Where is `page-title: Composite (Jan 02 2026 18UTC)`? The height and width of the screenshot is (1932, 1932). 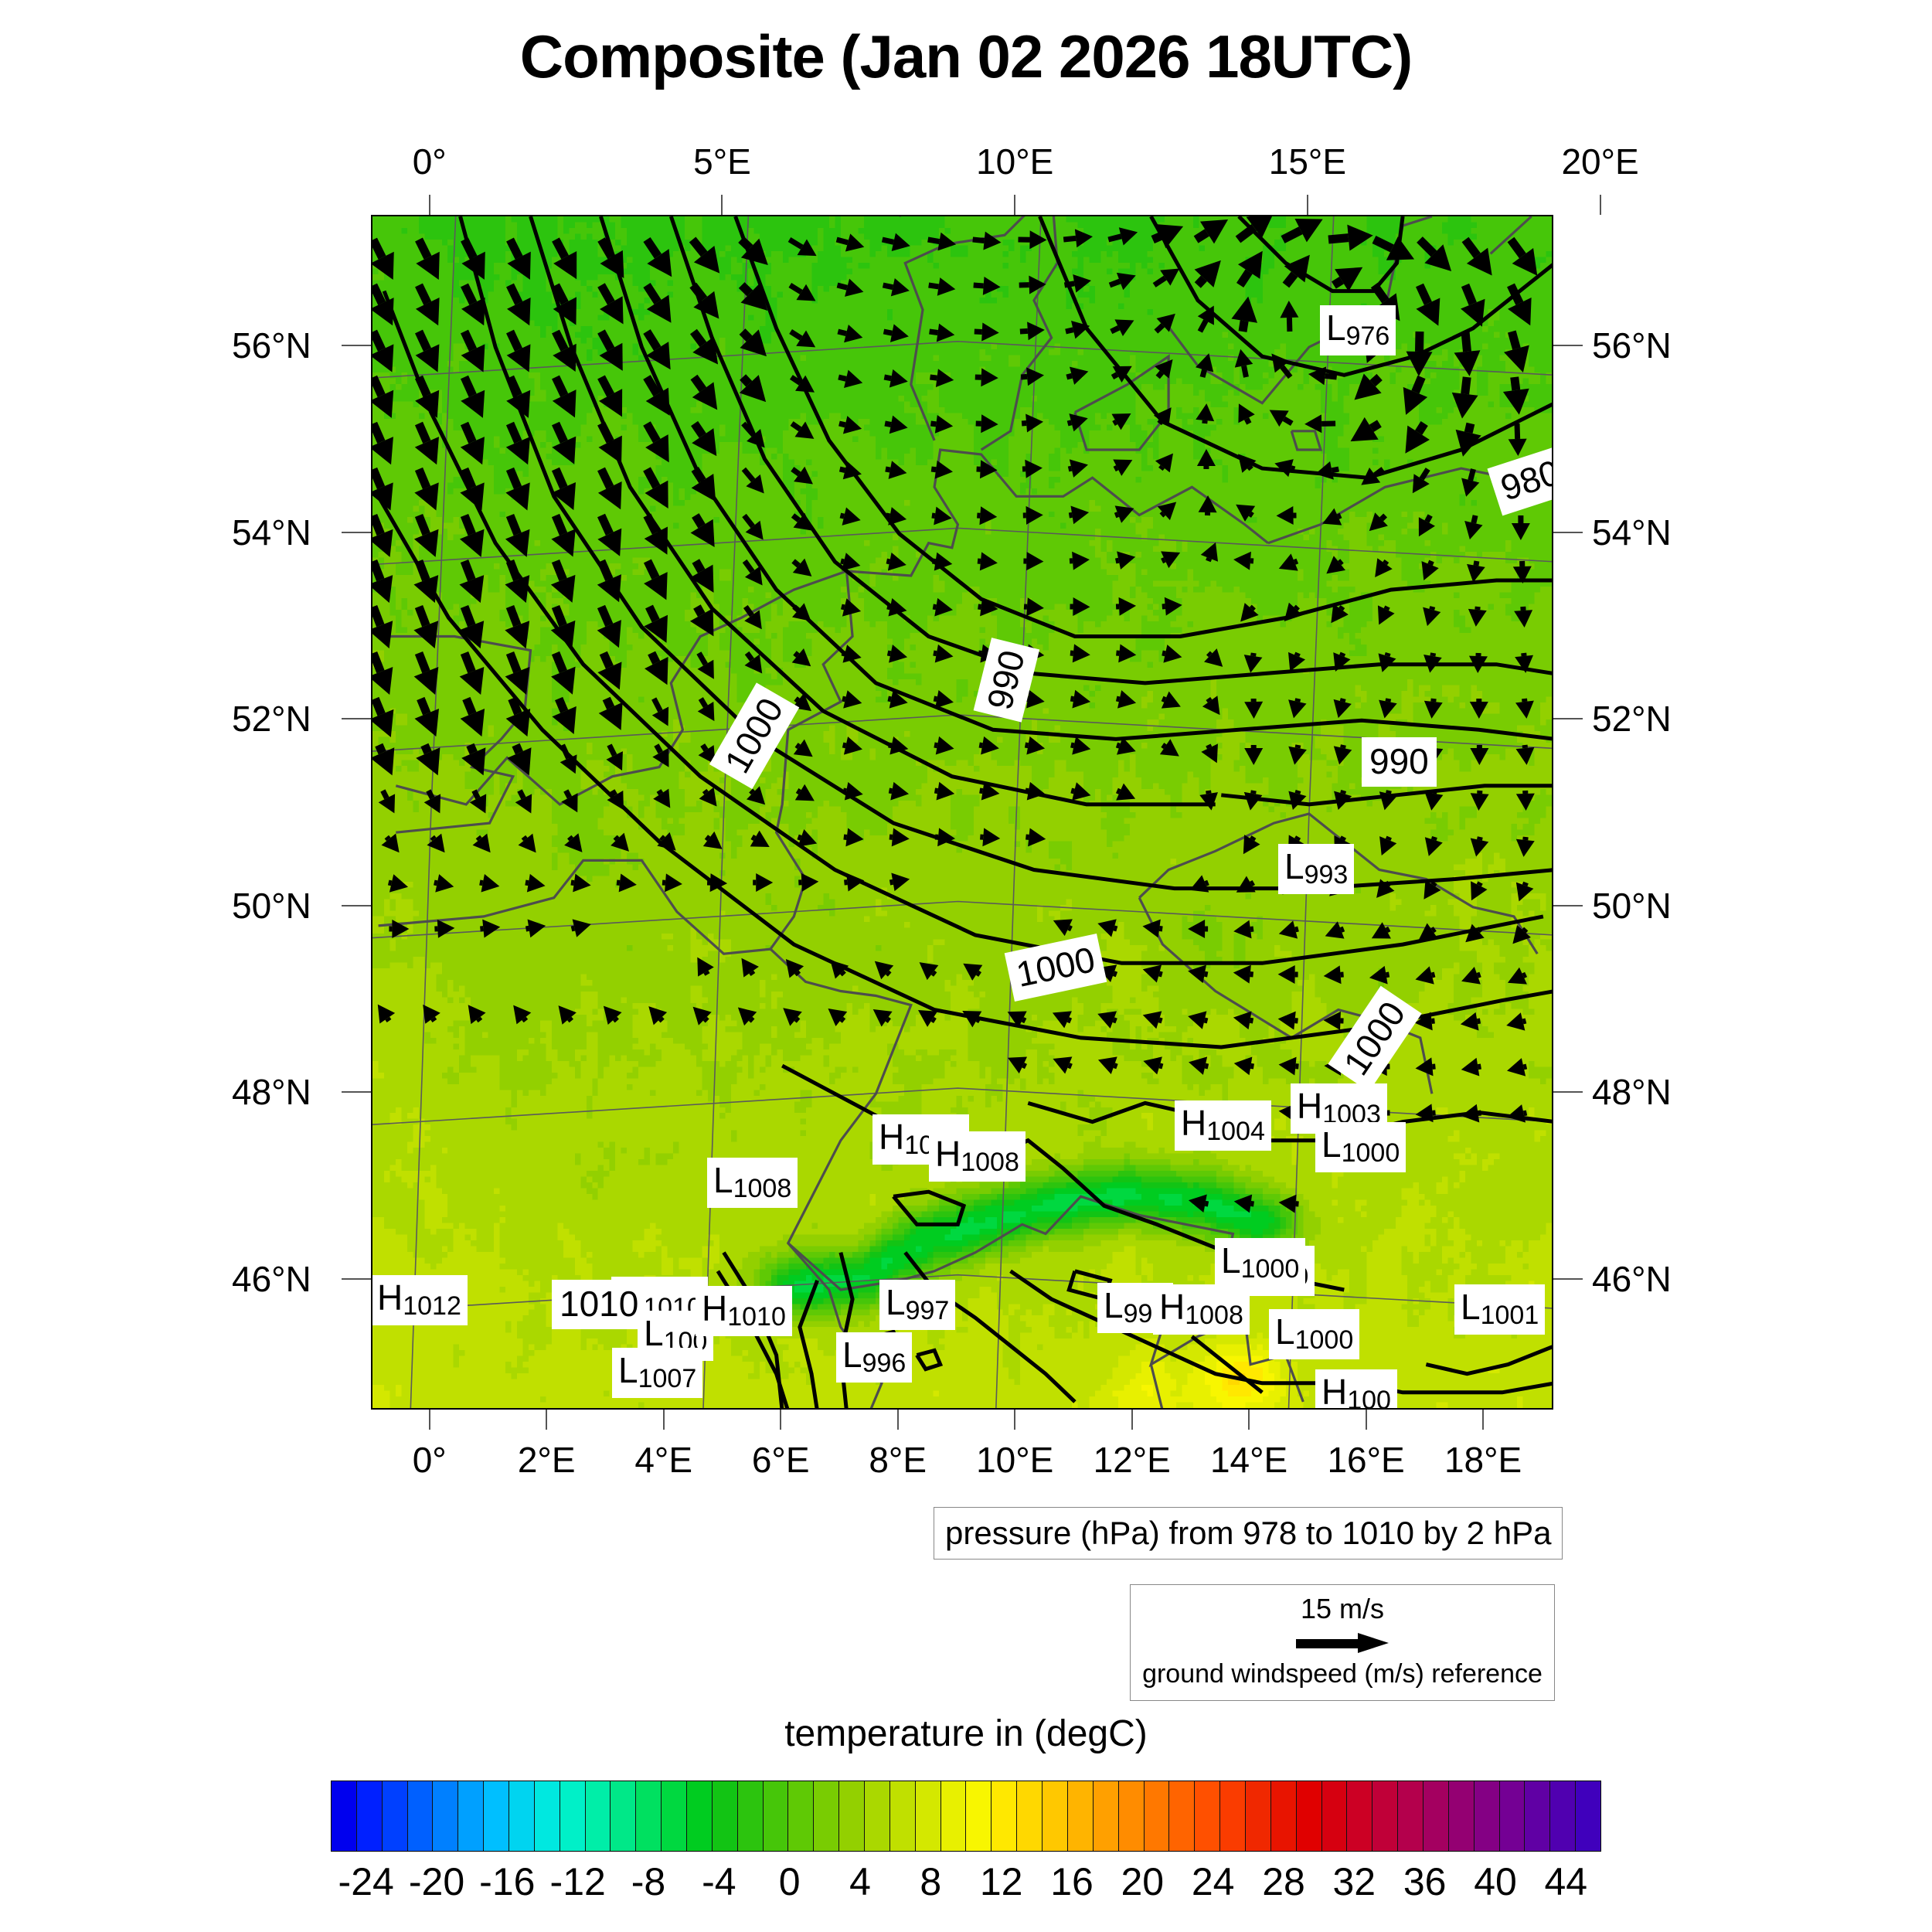 page-title: Composite (Jan 02 2026 18UTC) is located at coordinates (966, 56).